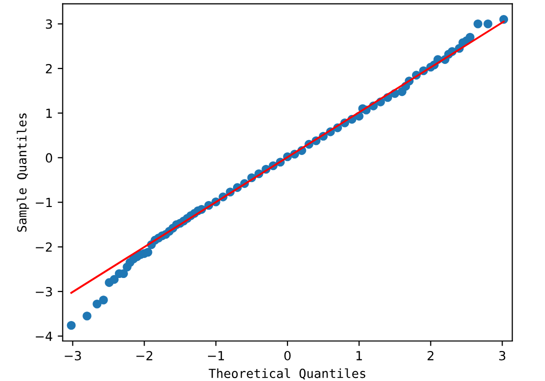  Describe the element at coordinates (49, 69) in the screenshot. I see `y-tick-label: 2` at that location.